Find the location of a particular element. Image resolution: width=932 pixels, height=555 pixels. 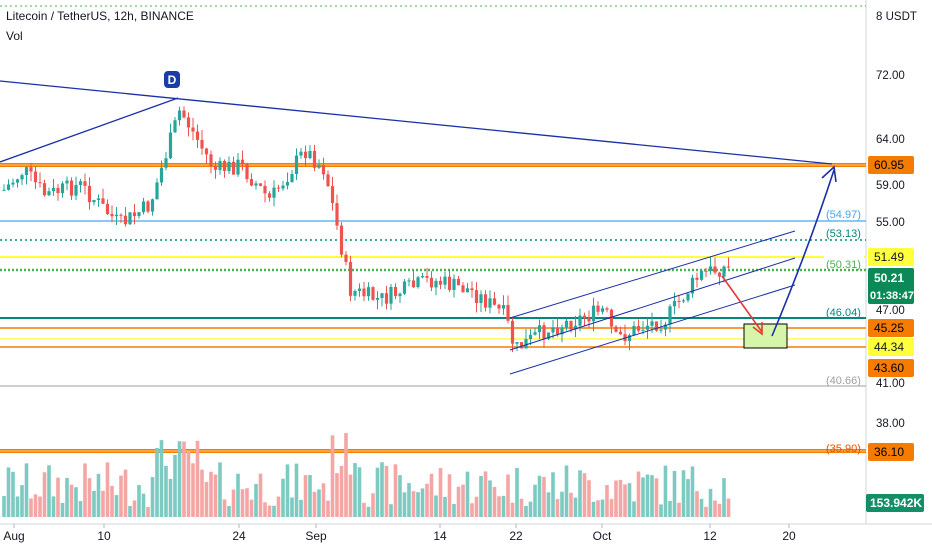

time-tick-label: 12 is located at coordinates (710, 536).